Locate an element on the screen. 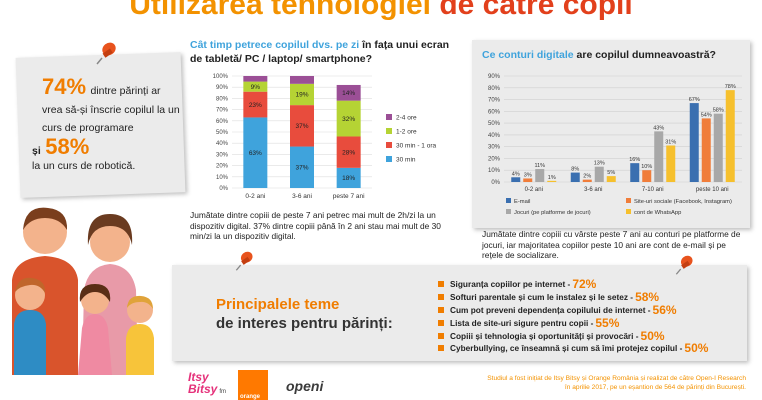  data-label: 31% is located at coordinates (670, 142).